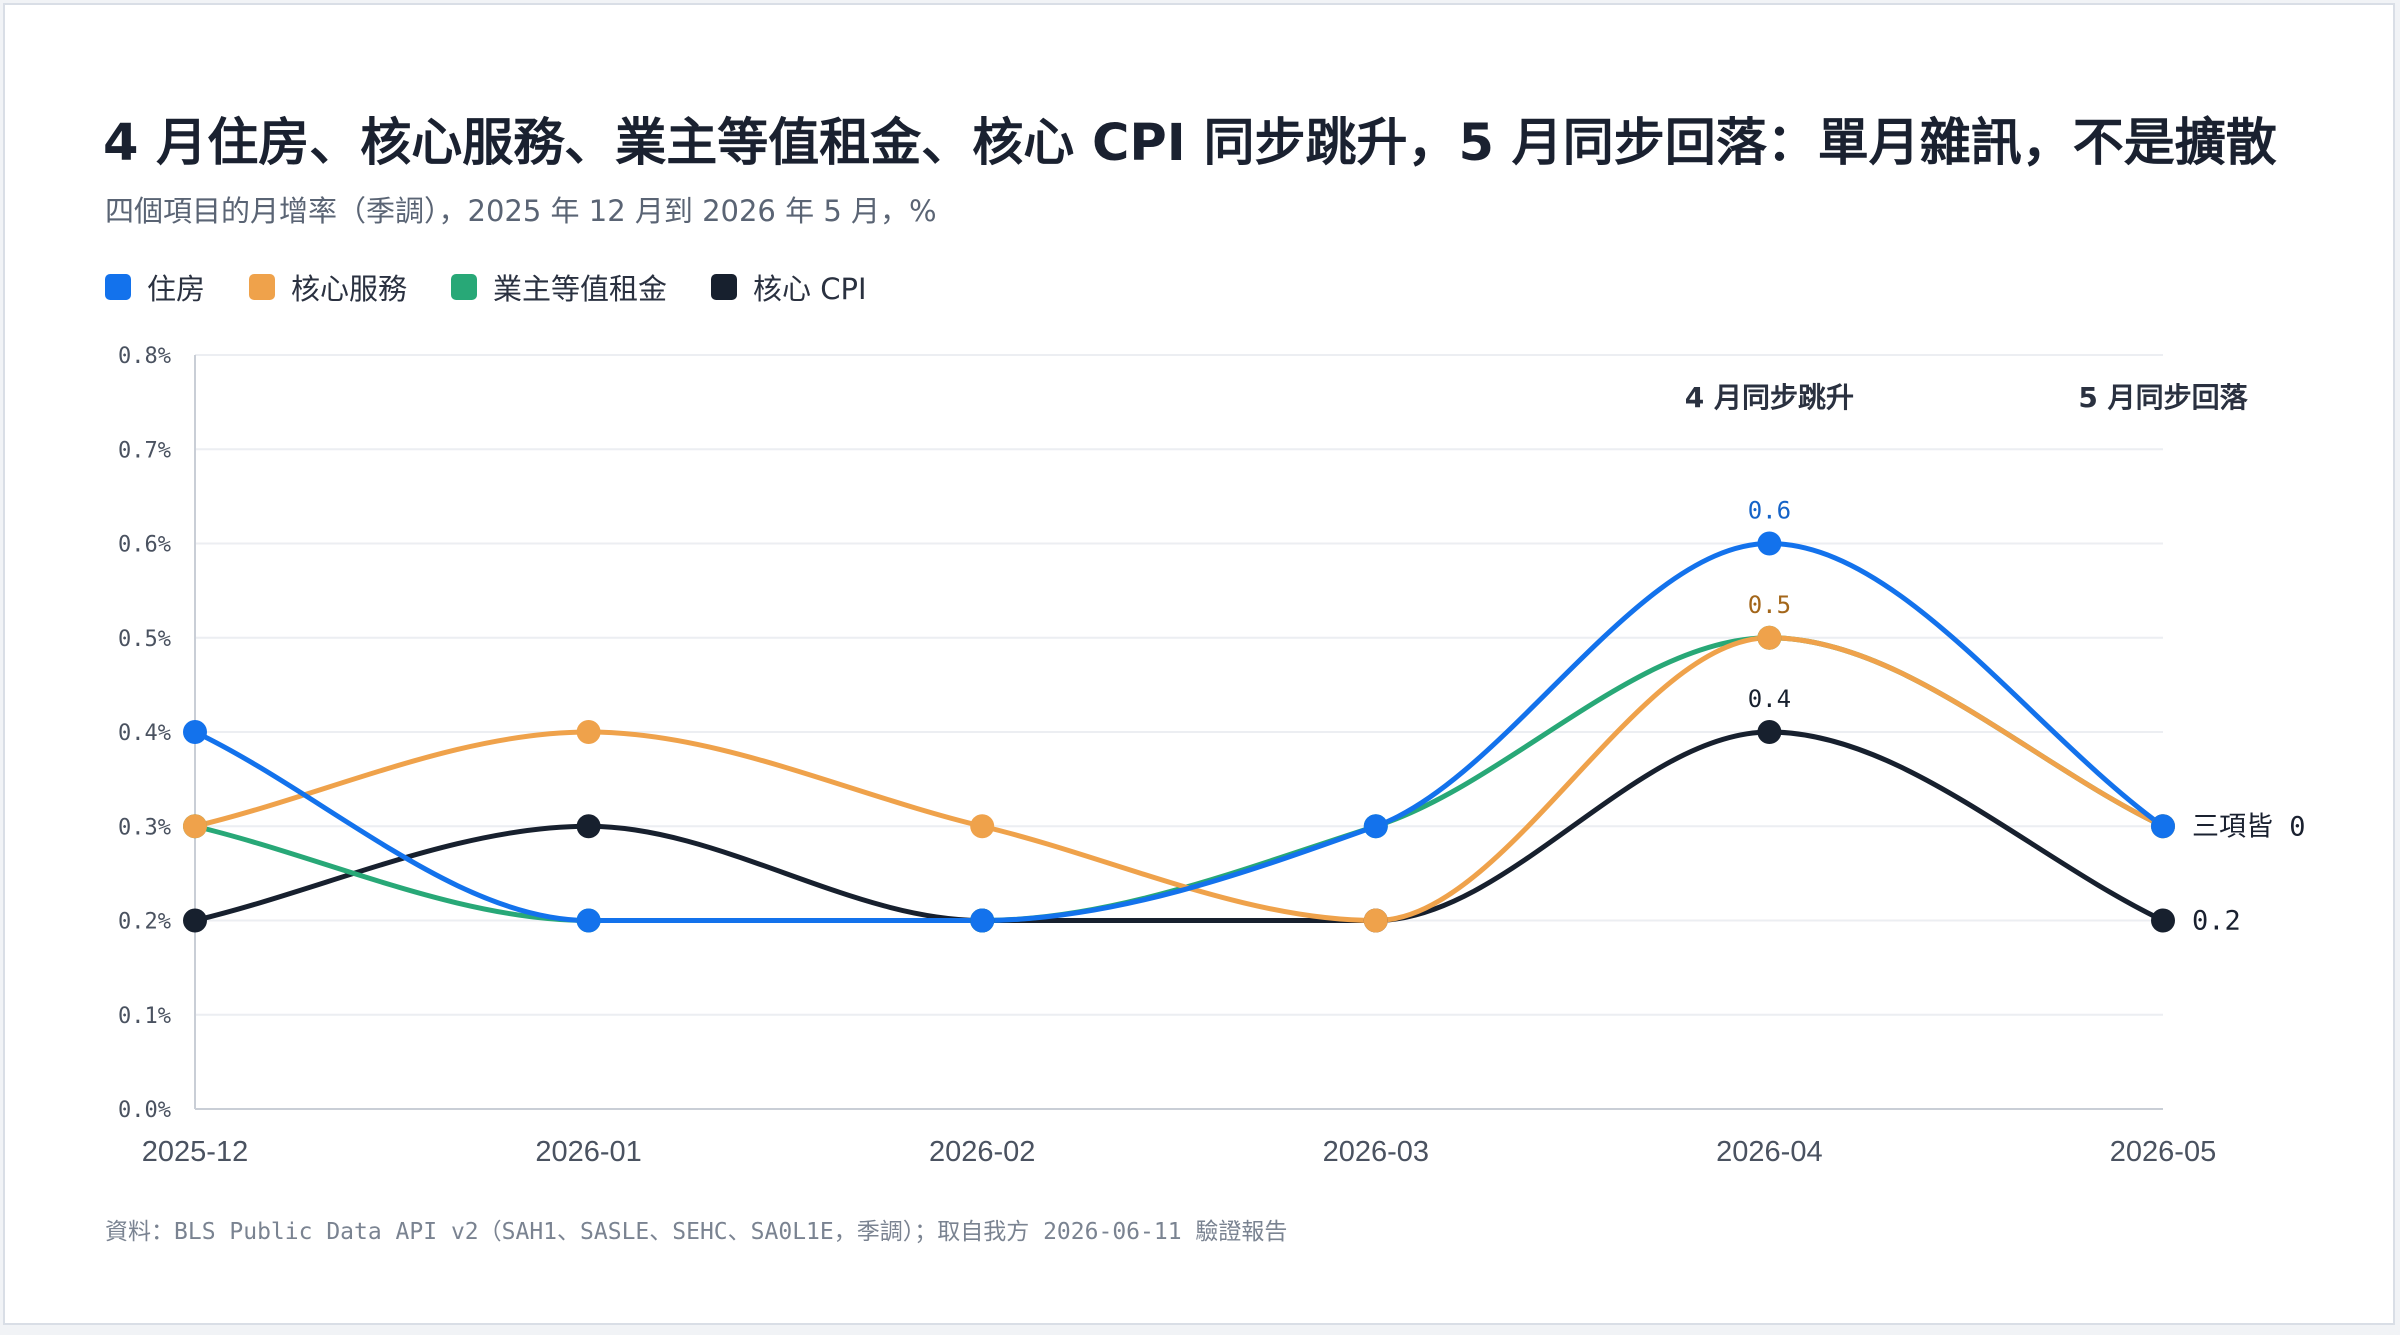 The image size is (2400, 1335). I want to click on legend-item: 住房, so click(155, 287).